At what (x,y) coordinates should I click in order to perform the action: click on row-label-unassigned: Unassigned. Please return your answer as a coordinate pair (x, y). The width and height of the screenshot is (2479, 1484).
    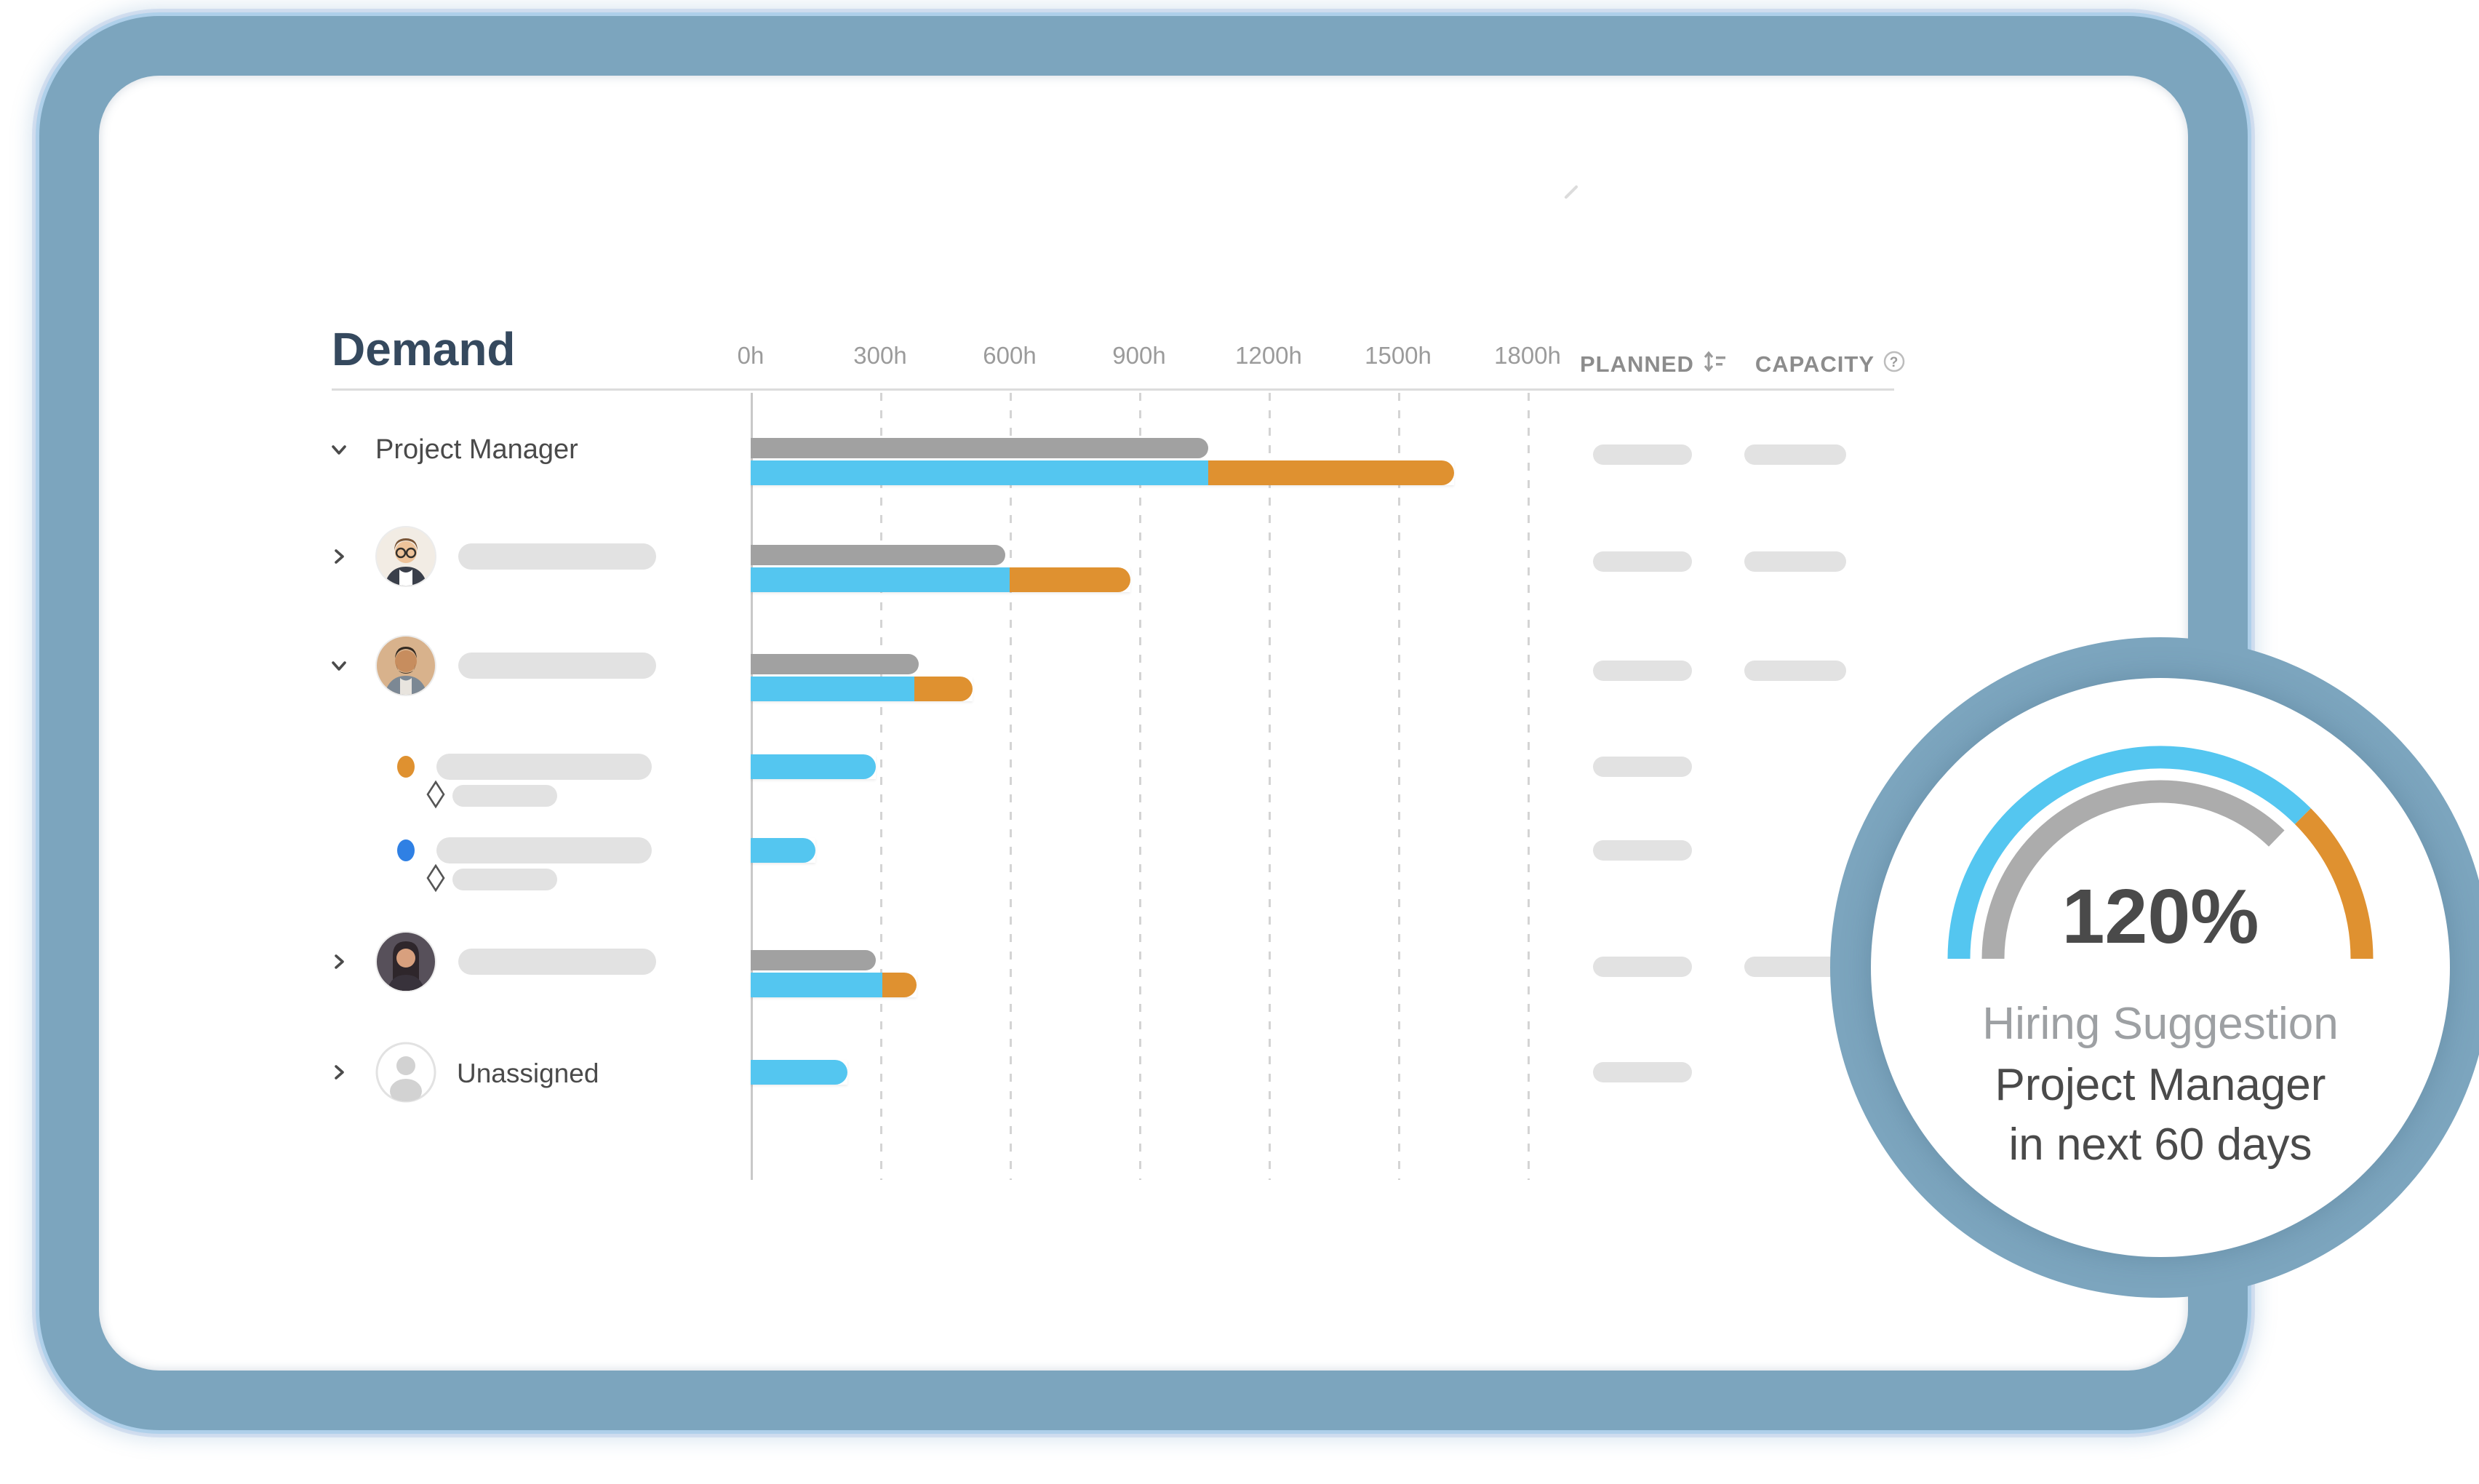
    Looking at the image, I should click on (528, 1073).